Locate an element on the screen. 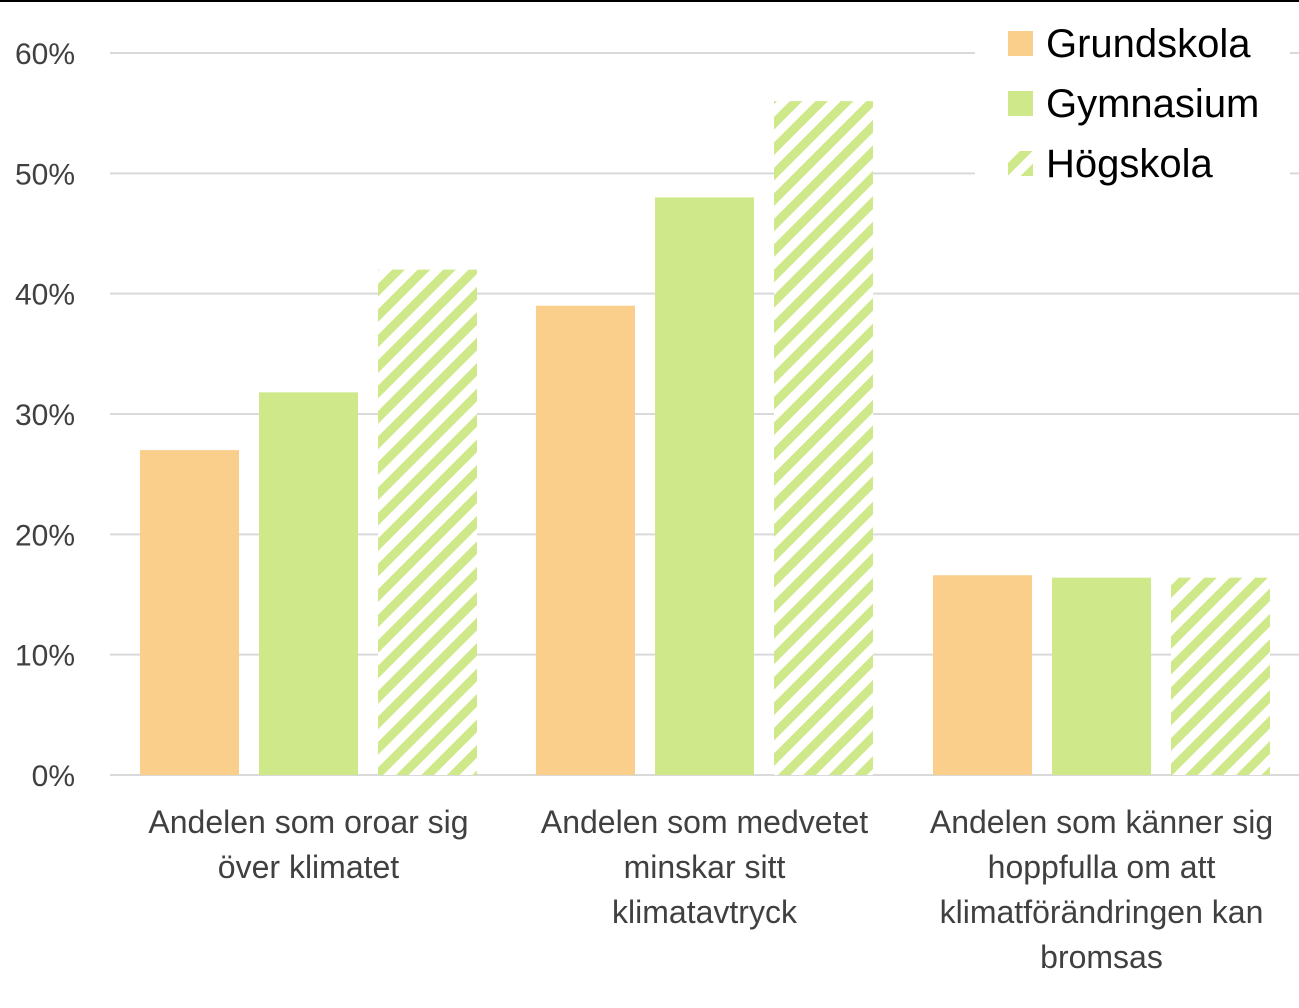  category-label-line: Andelen som känner sig is located at coordinates (1101, 822).